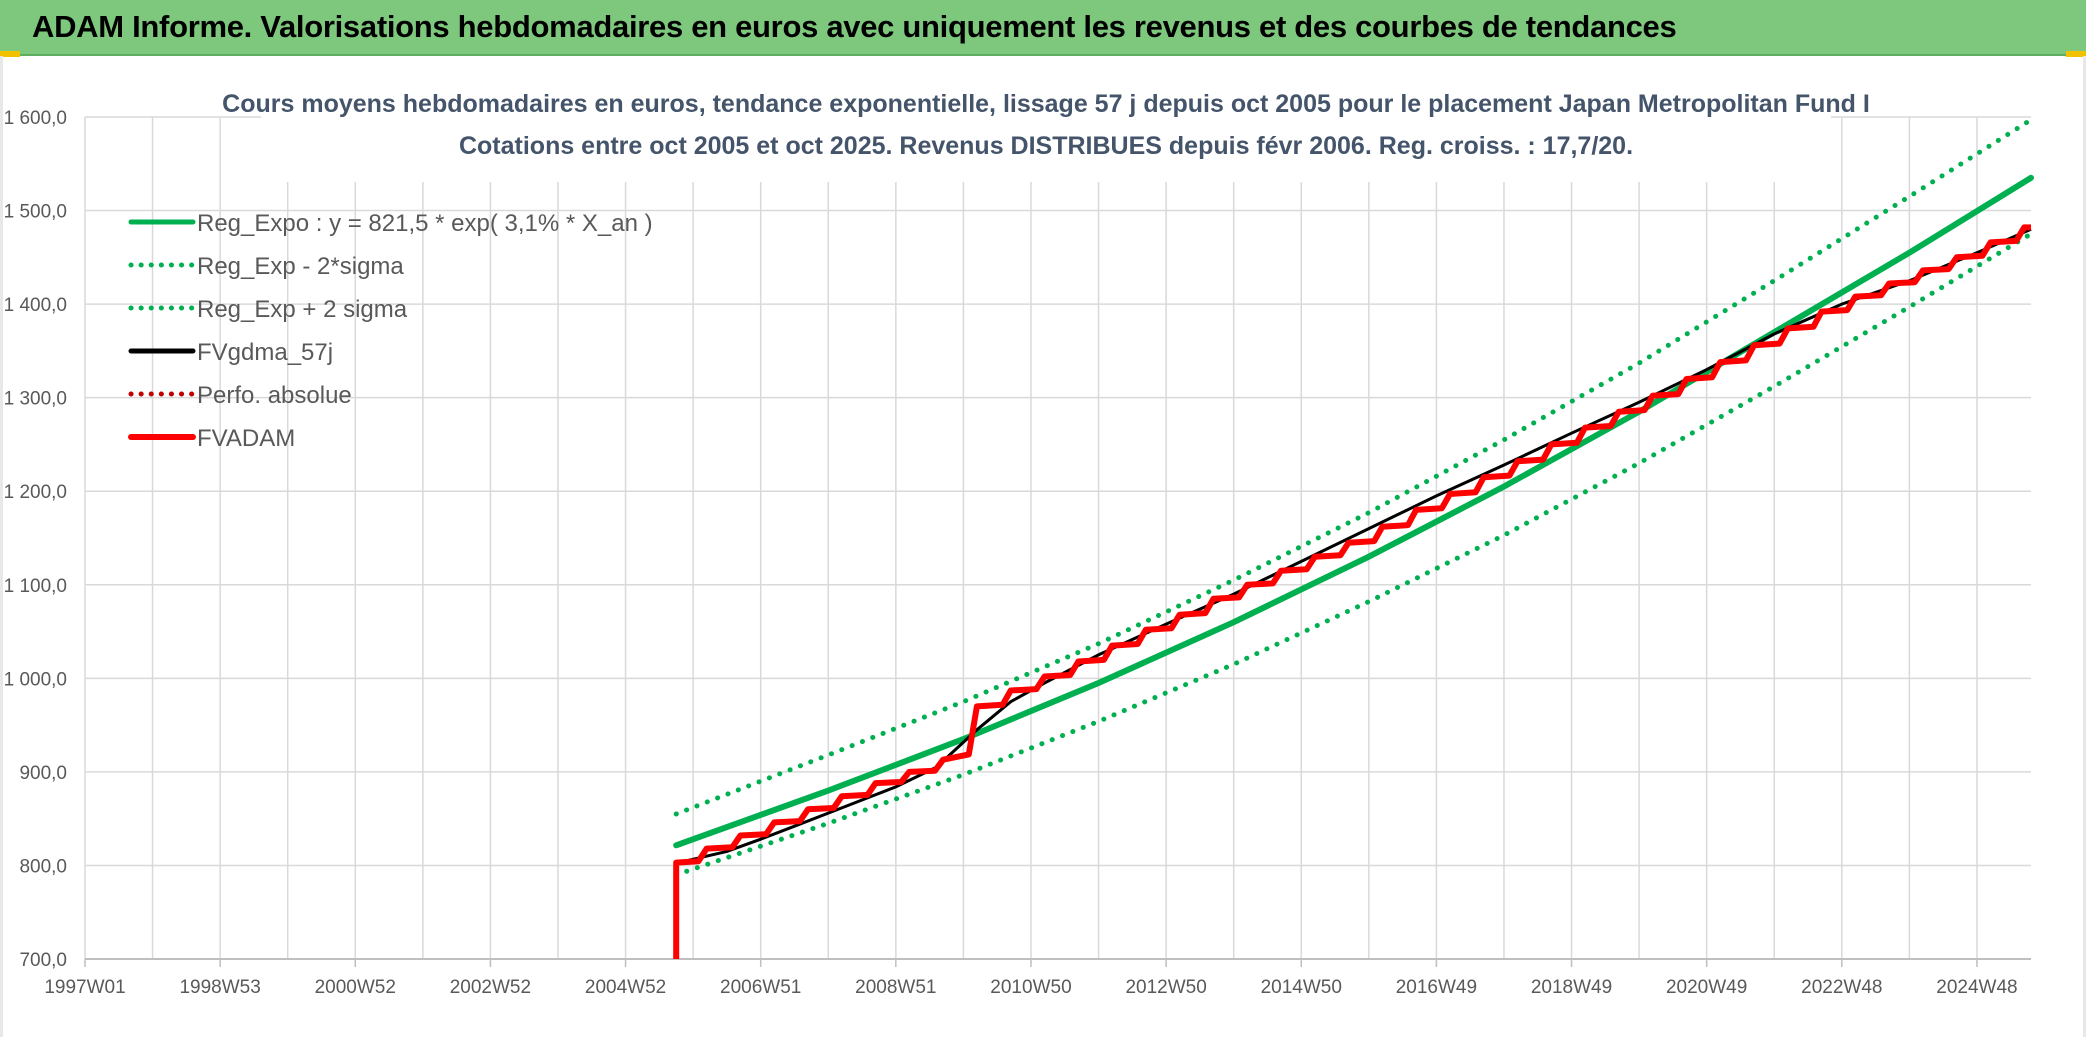 The height and width of the screenshot is (1037, 2086). I want to click on corner-marker-left, so click(10, 54).